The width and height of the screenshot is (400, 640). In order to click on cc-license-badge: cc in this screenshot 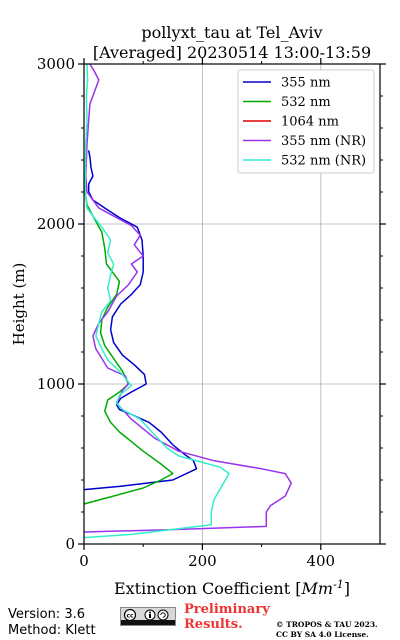, I will do `click(148, 616)`.